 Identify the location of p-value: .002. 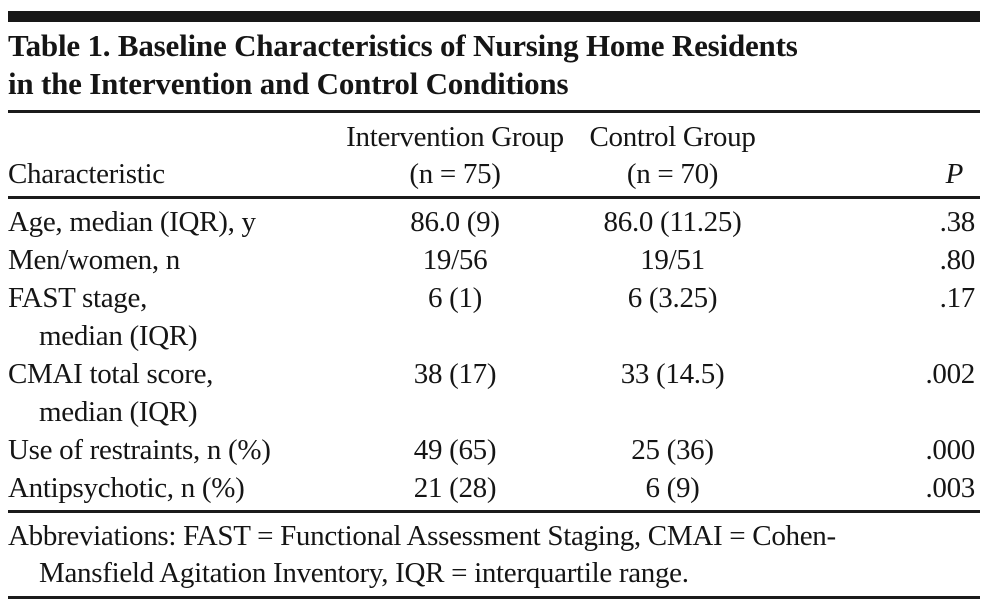
(950, 374).